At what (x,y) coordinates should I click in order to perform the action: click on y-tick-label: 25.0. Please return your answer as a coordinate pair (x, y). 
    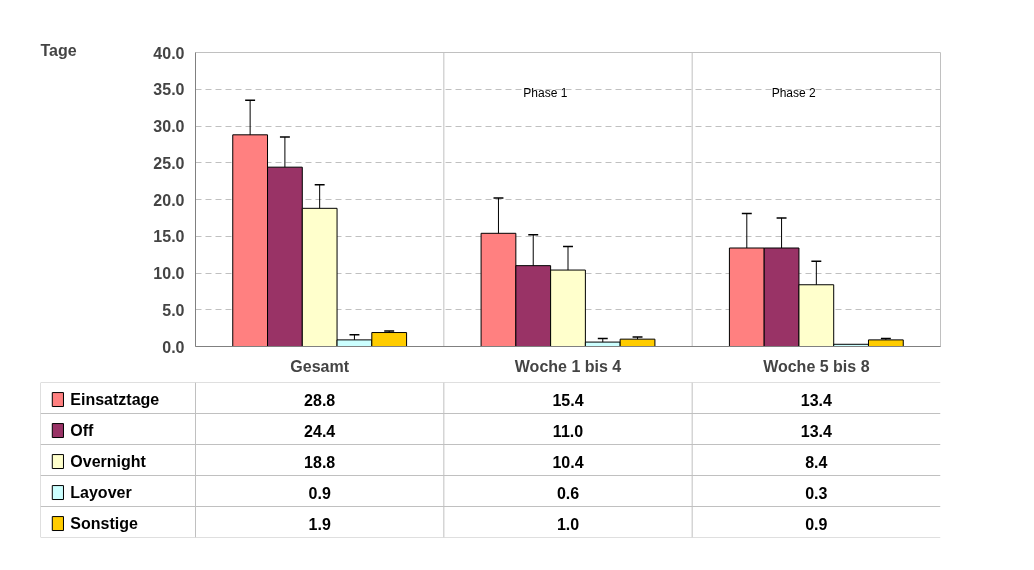
    Looking at the image, I should click on (169, 163).